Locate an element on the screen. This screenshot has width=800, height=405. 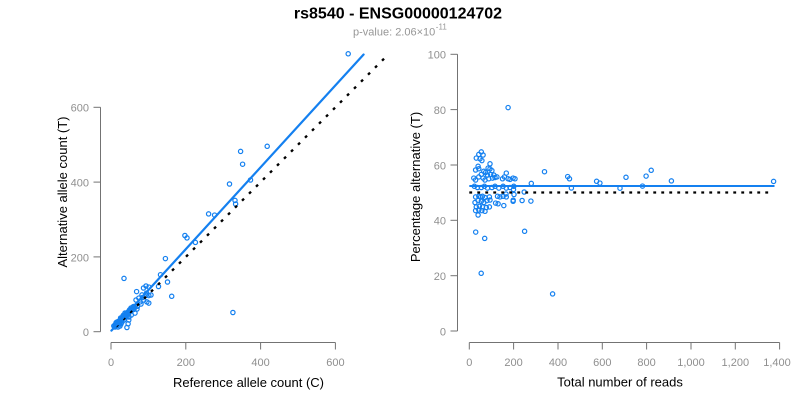
svg-text: 100 is located at coordinates (437, 56).